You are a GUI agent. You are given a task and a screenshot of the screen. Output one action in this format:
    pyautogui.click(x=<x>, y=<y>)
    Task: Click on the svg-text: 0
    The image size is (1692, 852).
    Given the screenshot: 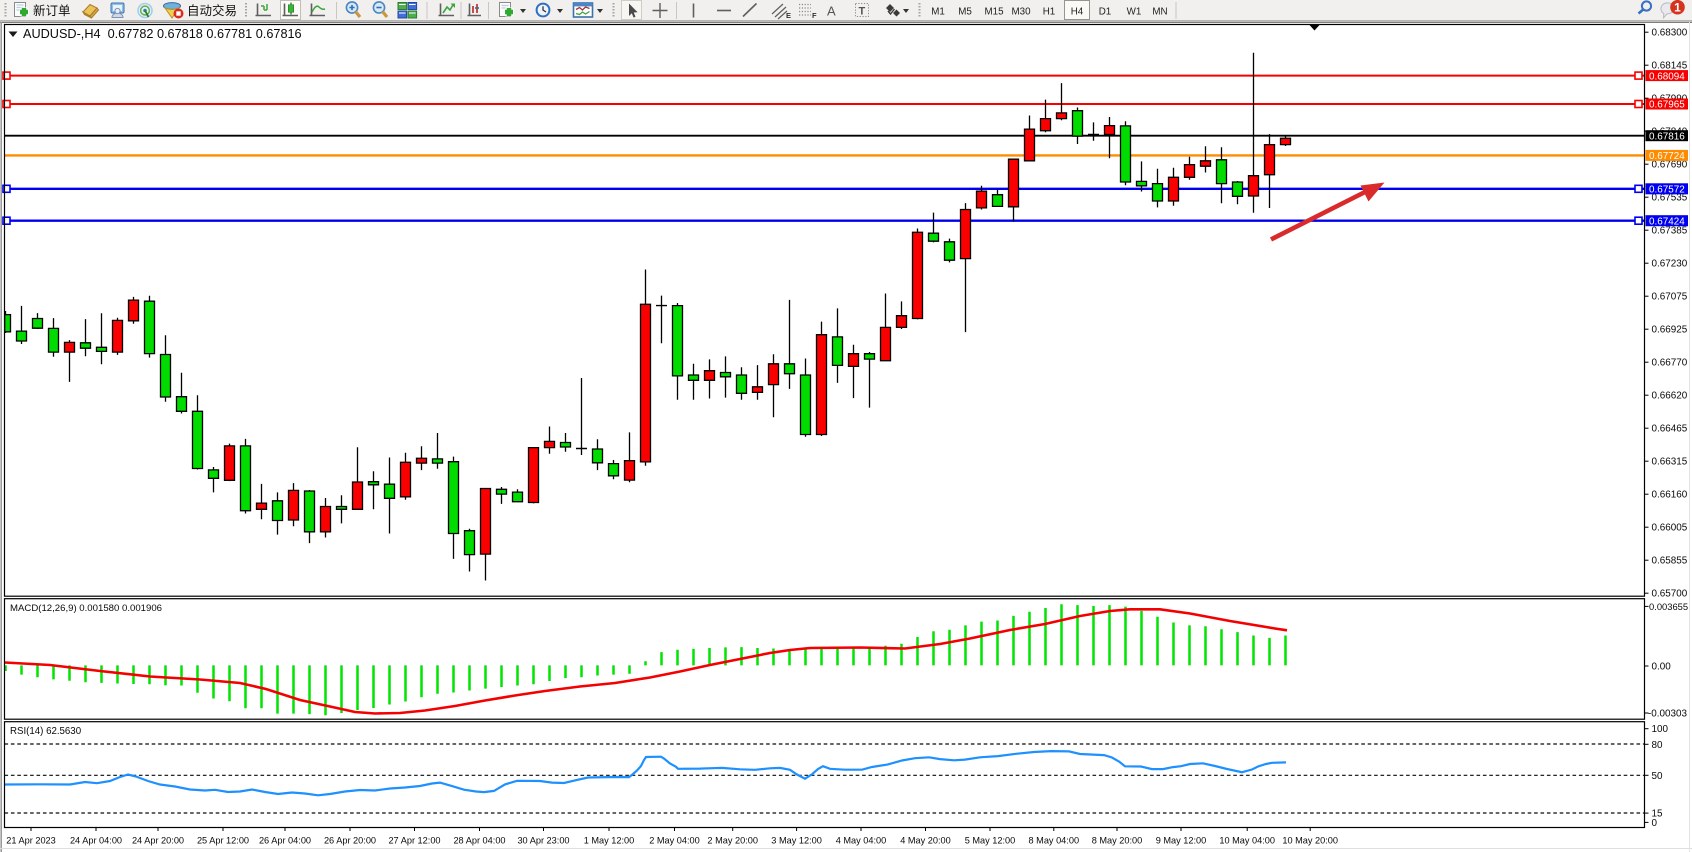 What is the action you would take?
    pyautogui.click(x=1655, y=823)
    